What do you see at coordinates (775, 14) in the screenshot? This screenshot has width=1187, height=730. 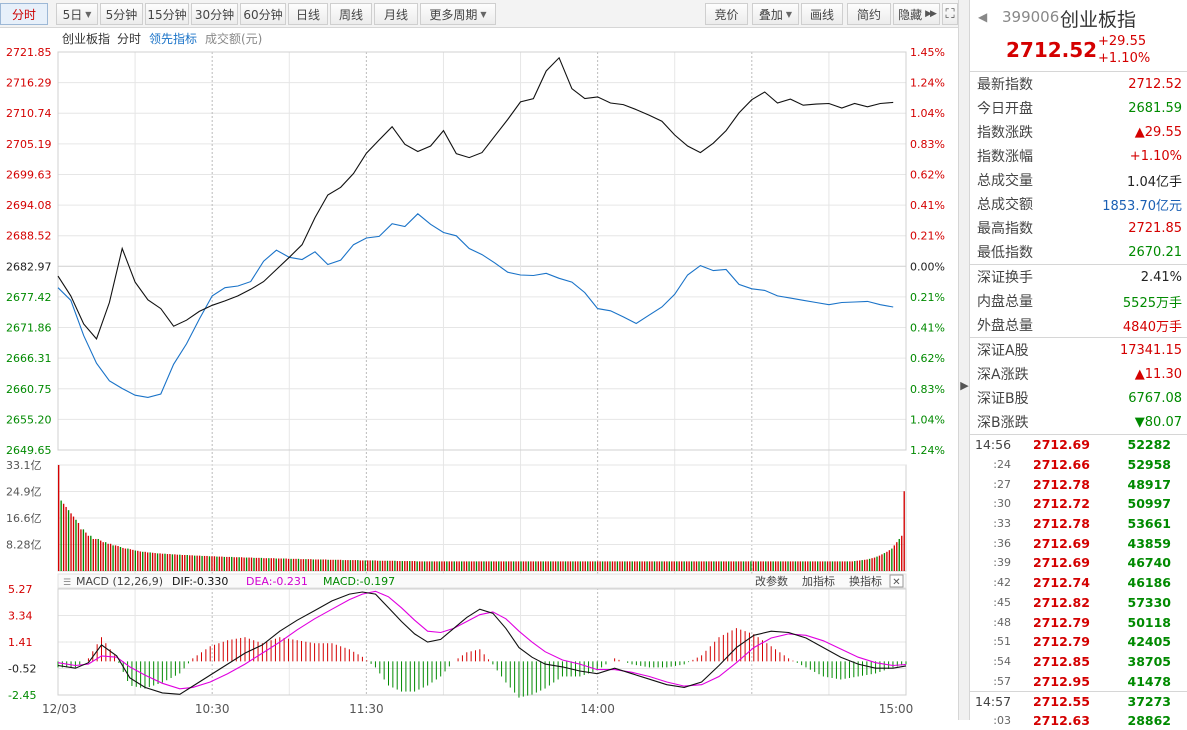 I see `toolbar-overlay: 叠加 ▼` at bounding box center [775, 14].